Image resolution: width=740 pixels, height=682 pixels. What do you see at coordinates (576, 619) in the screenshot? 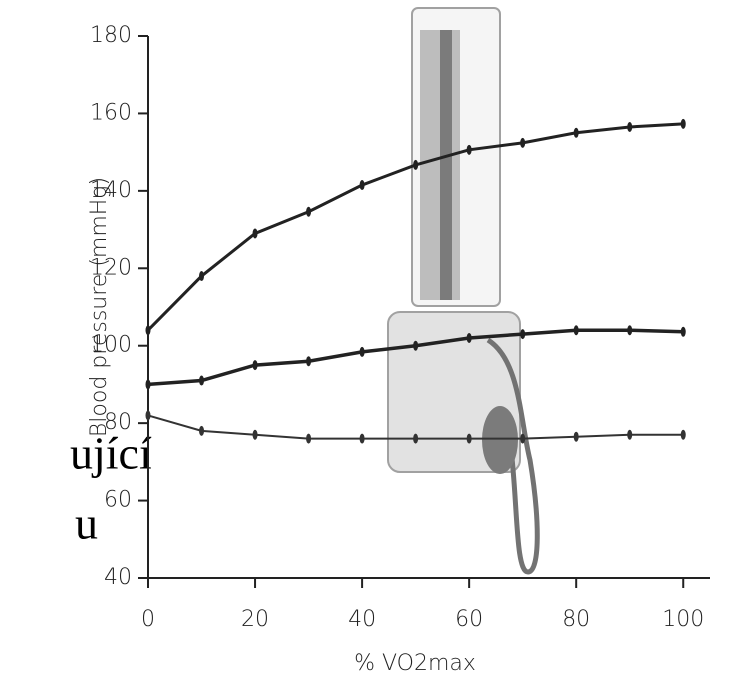
I see `x-tick-label: 80` at bounding box center [576, 619].